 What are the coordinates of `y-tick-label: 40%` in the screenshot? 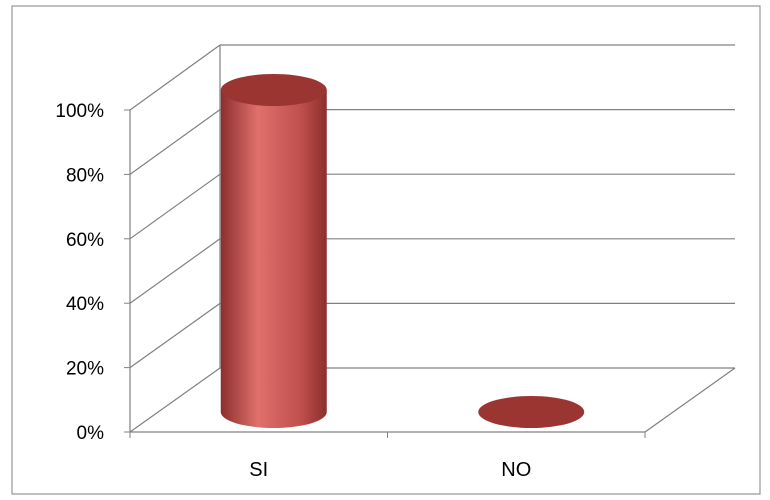 It's located at (85, 304).